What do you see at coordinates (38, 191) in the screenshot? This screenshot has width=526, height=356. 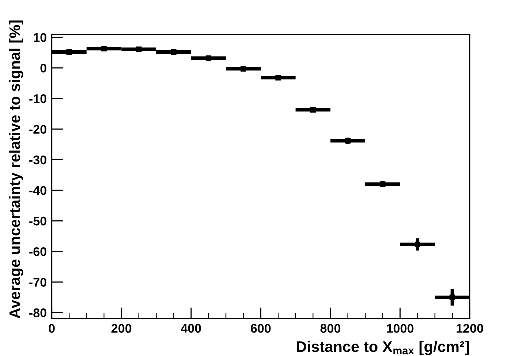 I see `y-tick-label: -40` at bounding box center [38, 191].